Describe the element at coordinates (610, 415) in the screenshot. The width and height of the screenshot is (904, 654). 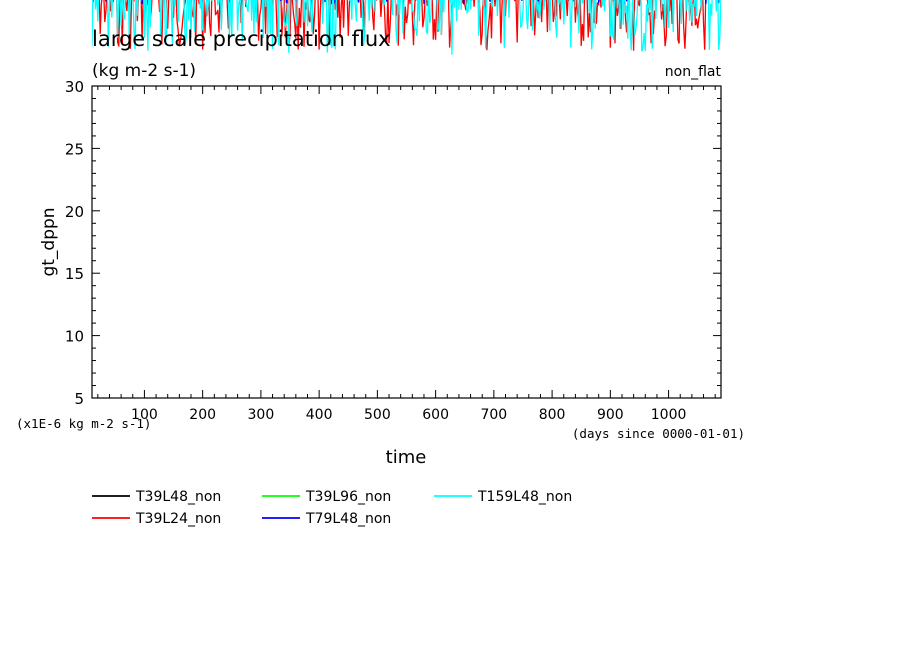
I see `x-tick-label: 900` at that location.